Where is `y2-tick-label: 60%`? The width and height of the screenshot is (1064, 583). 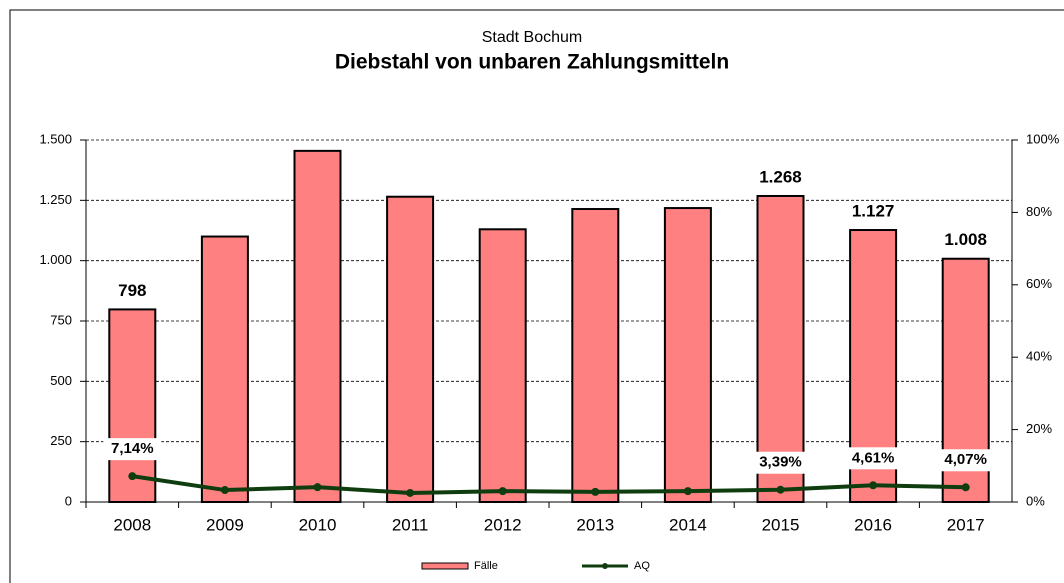
y2-tick-label: 60% is located at coordinates (1039, 283).